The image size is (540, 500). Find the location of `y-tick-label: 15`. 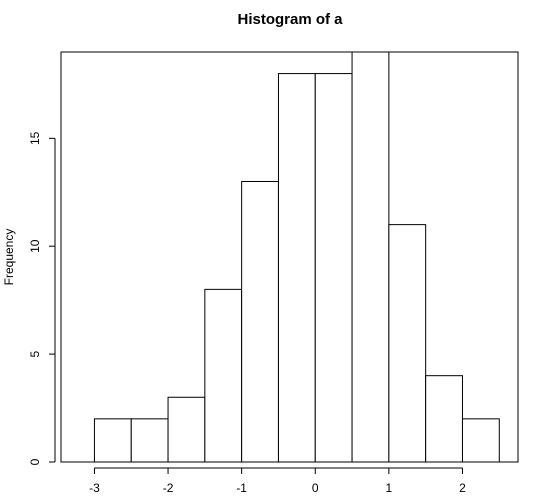

y-tick-label: 15 is located at coordinates (35, 138).